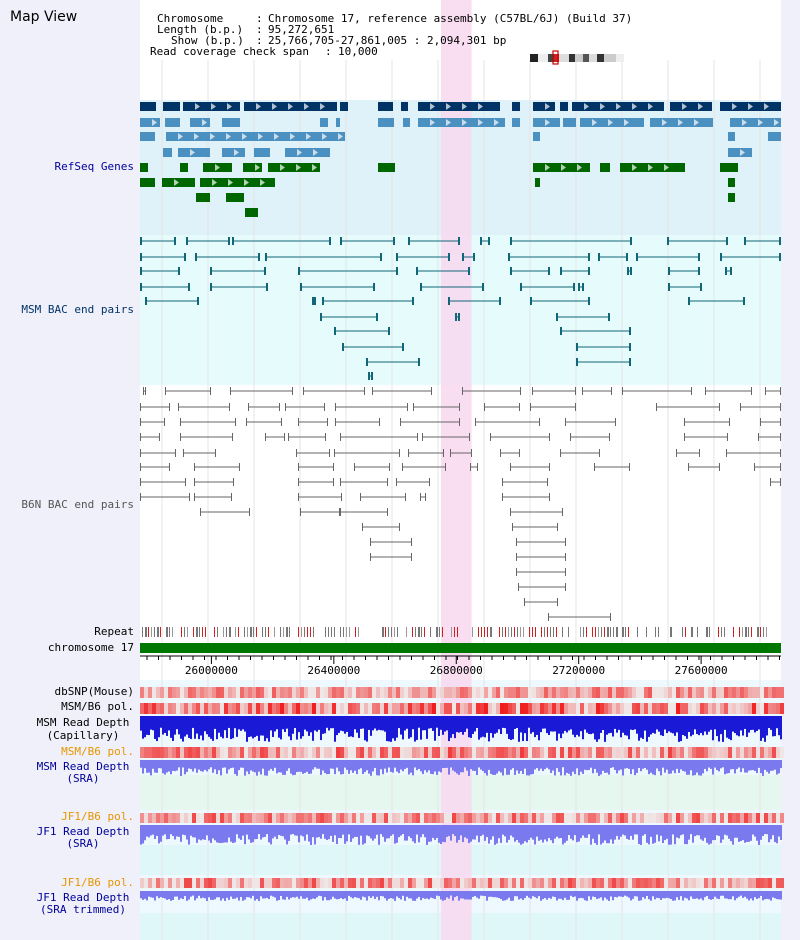 The image size is (800, 940). Describe the element at coordinates (718, 752) in the screenshot. I see `msm-b6-pol2-mark` at that location.